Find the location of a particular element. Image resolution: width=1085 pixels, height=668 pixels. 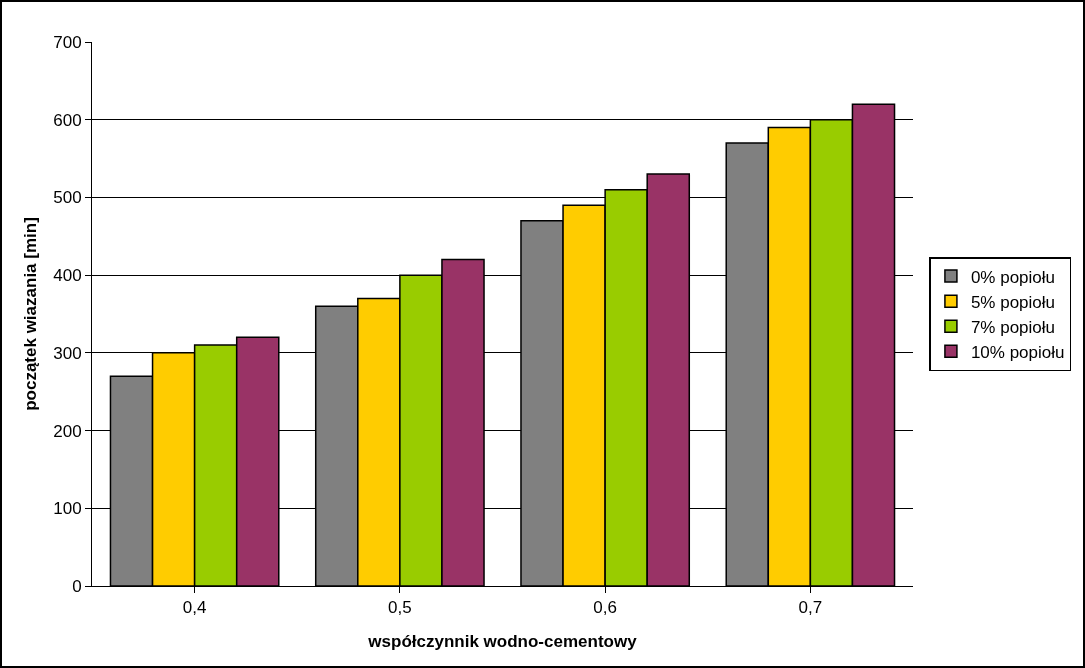

y-tick-label: 300 is located at coordinates (67, 353).